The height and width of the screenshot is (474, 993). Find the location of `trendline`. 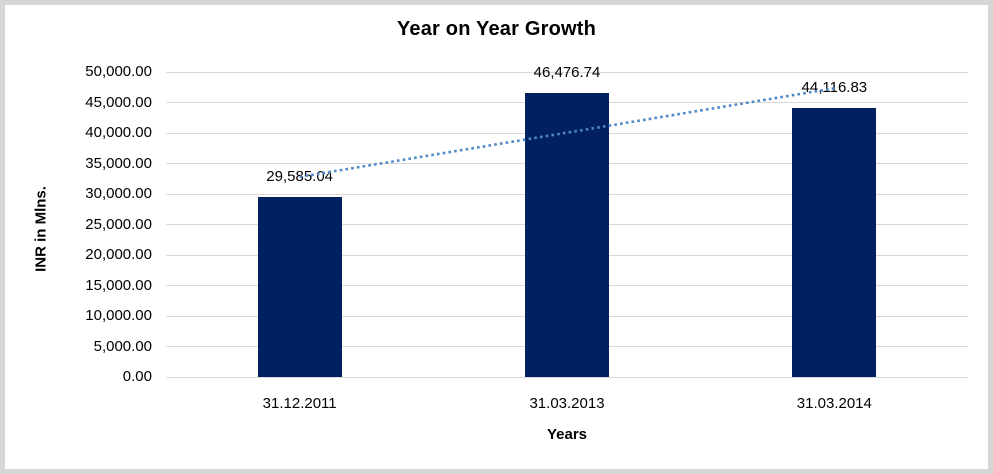

trendline is located at coordinates (567, 133).